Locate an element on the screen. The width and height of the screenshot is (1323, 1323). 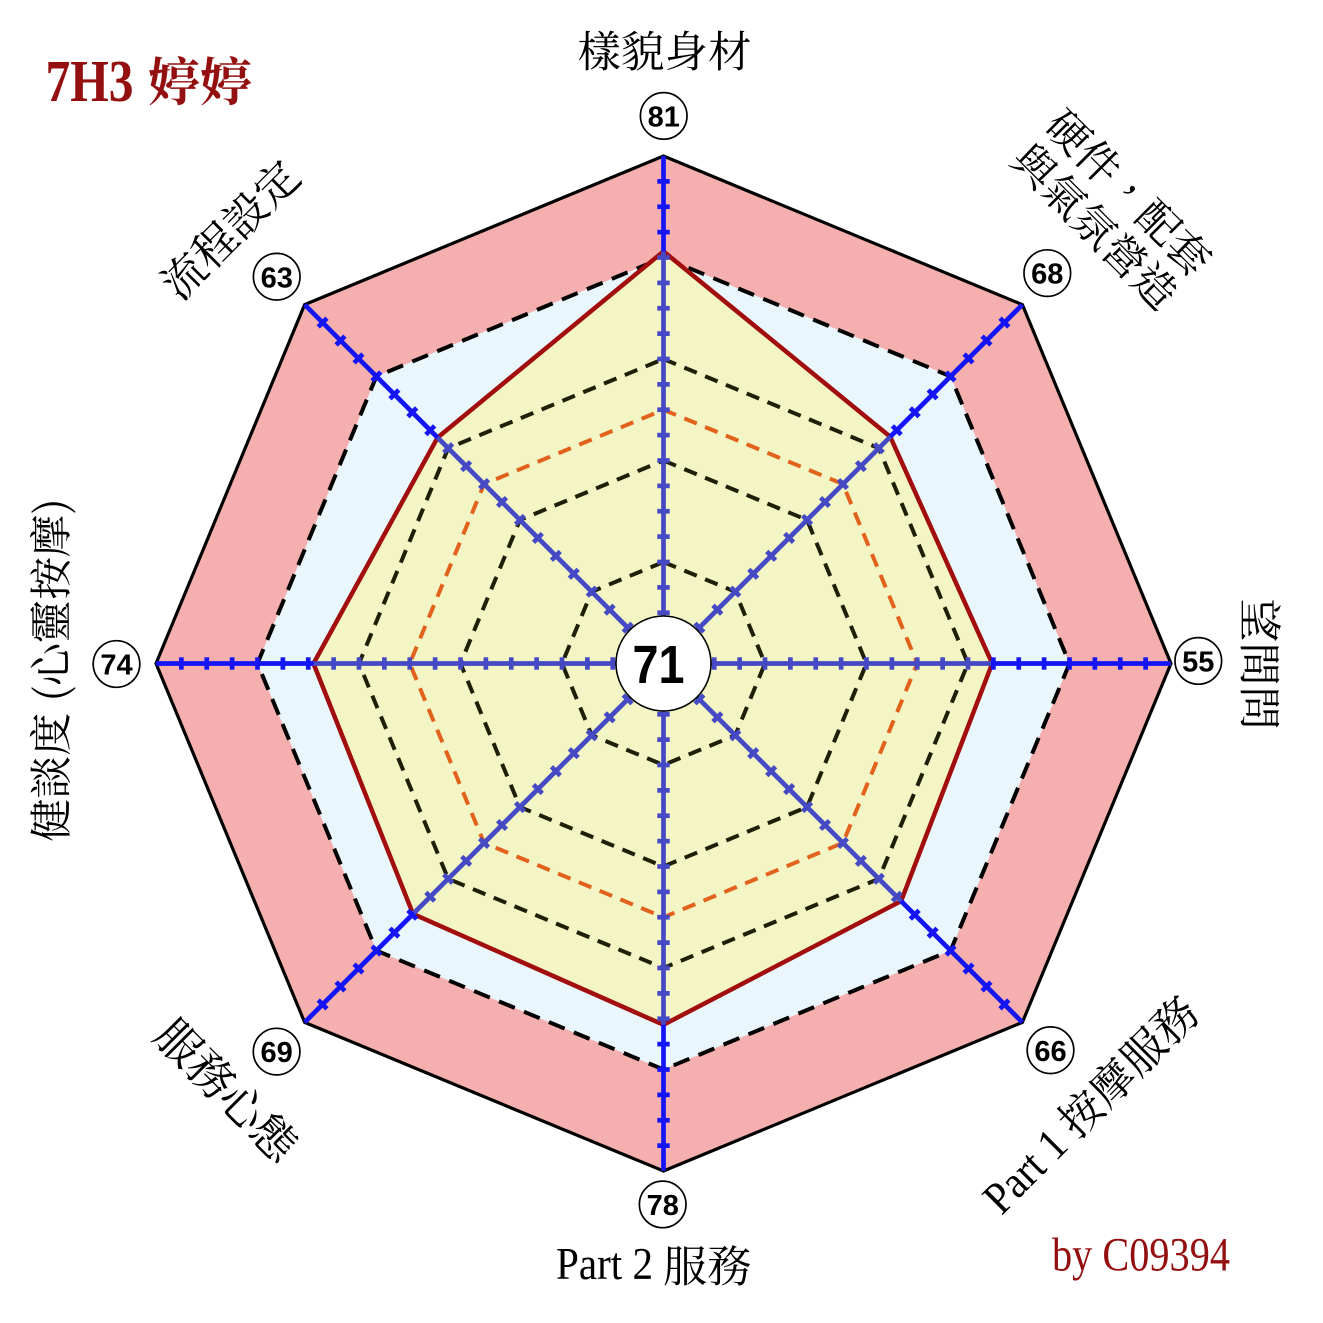
svg-text: by C09394 is located at coordinates (1141, 1256).